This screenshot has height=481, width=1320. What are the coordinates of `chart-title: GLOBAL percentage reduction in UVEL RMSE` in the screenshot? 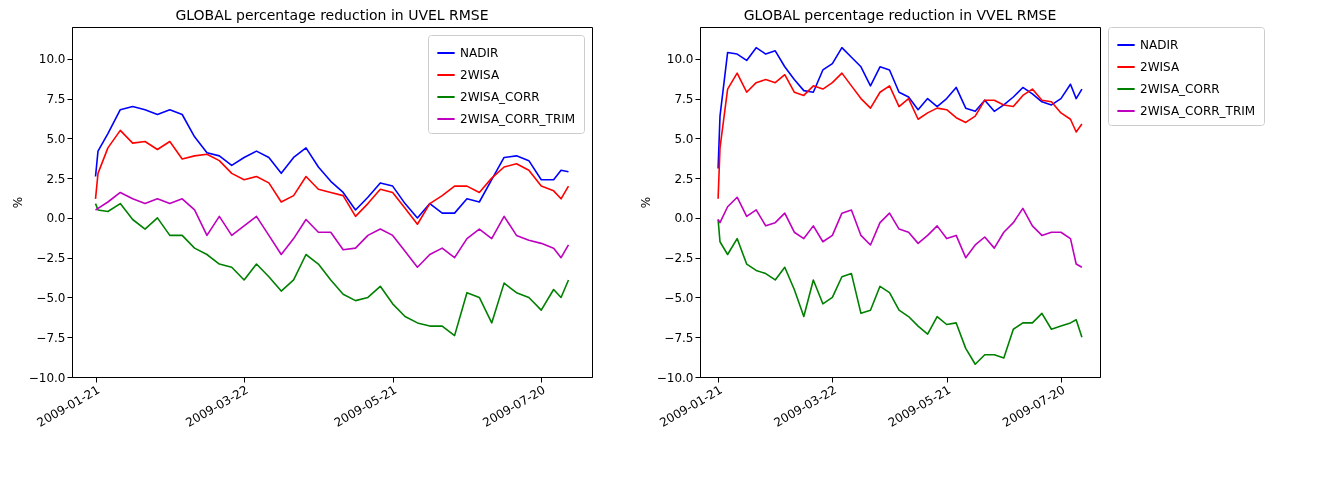 It's located at (332, 15).